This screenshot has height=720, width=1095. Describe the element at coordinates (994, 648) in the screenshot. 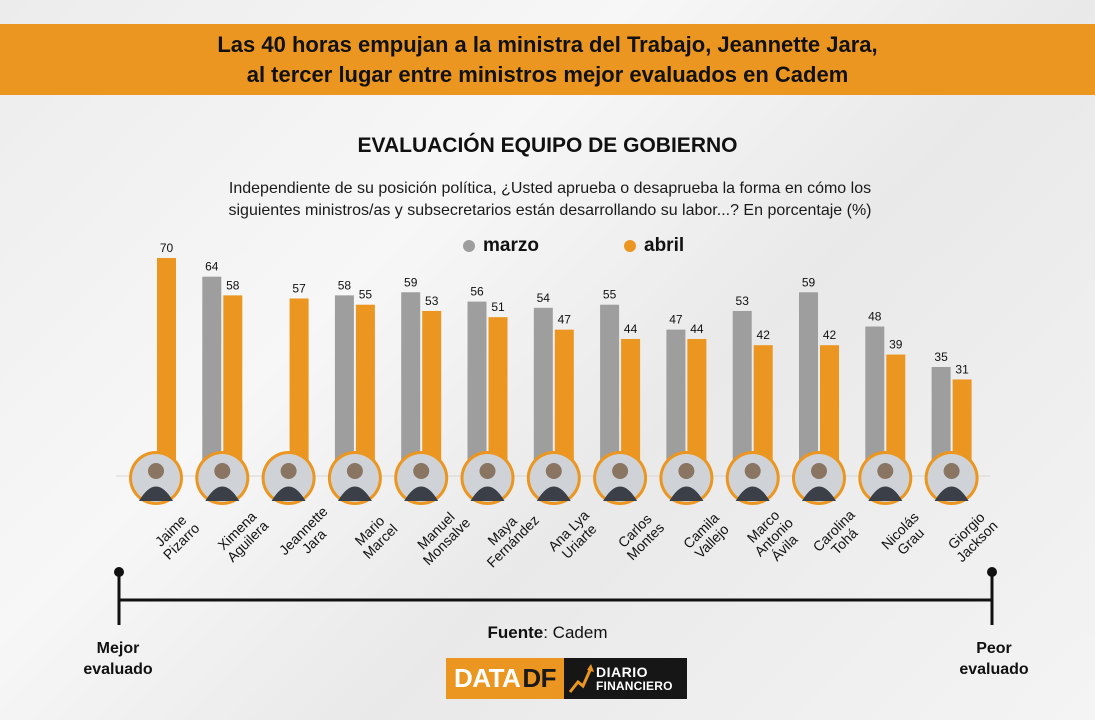

I see `axis-right-label-line-1: Peor` at that location.